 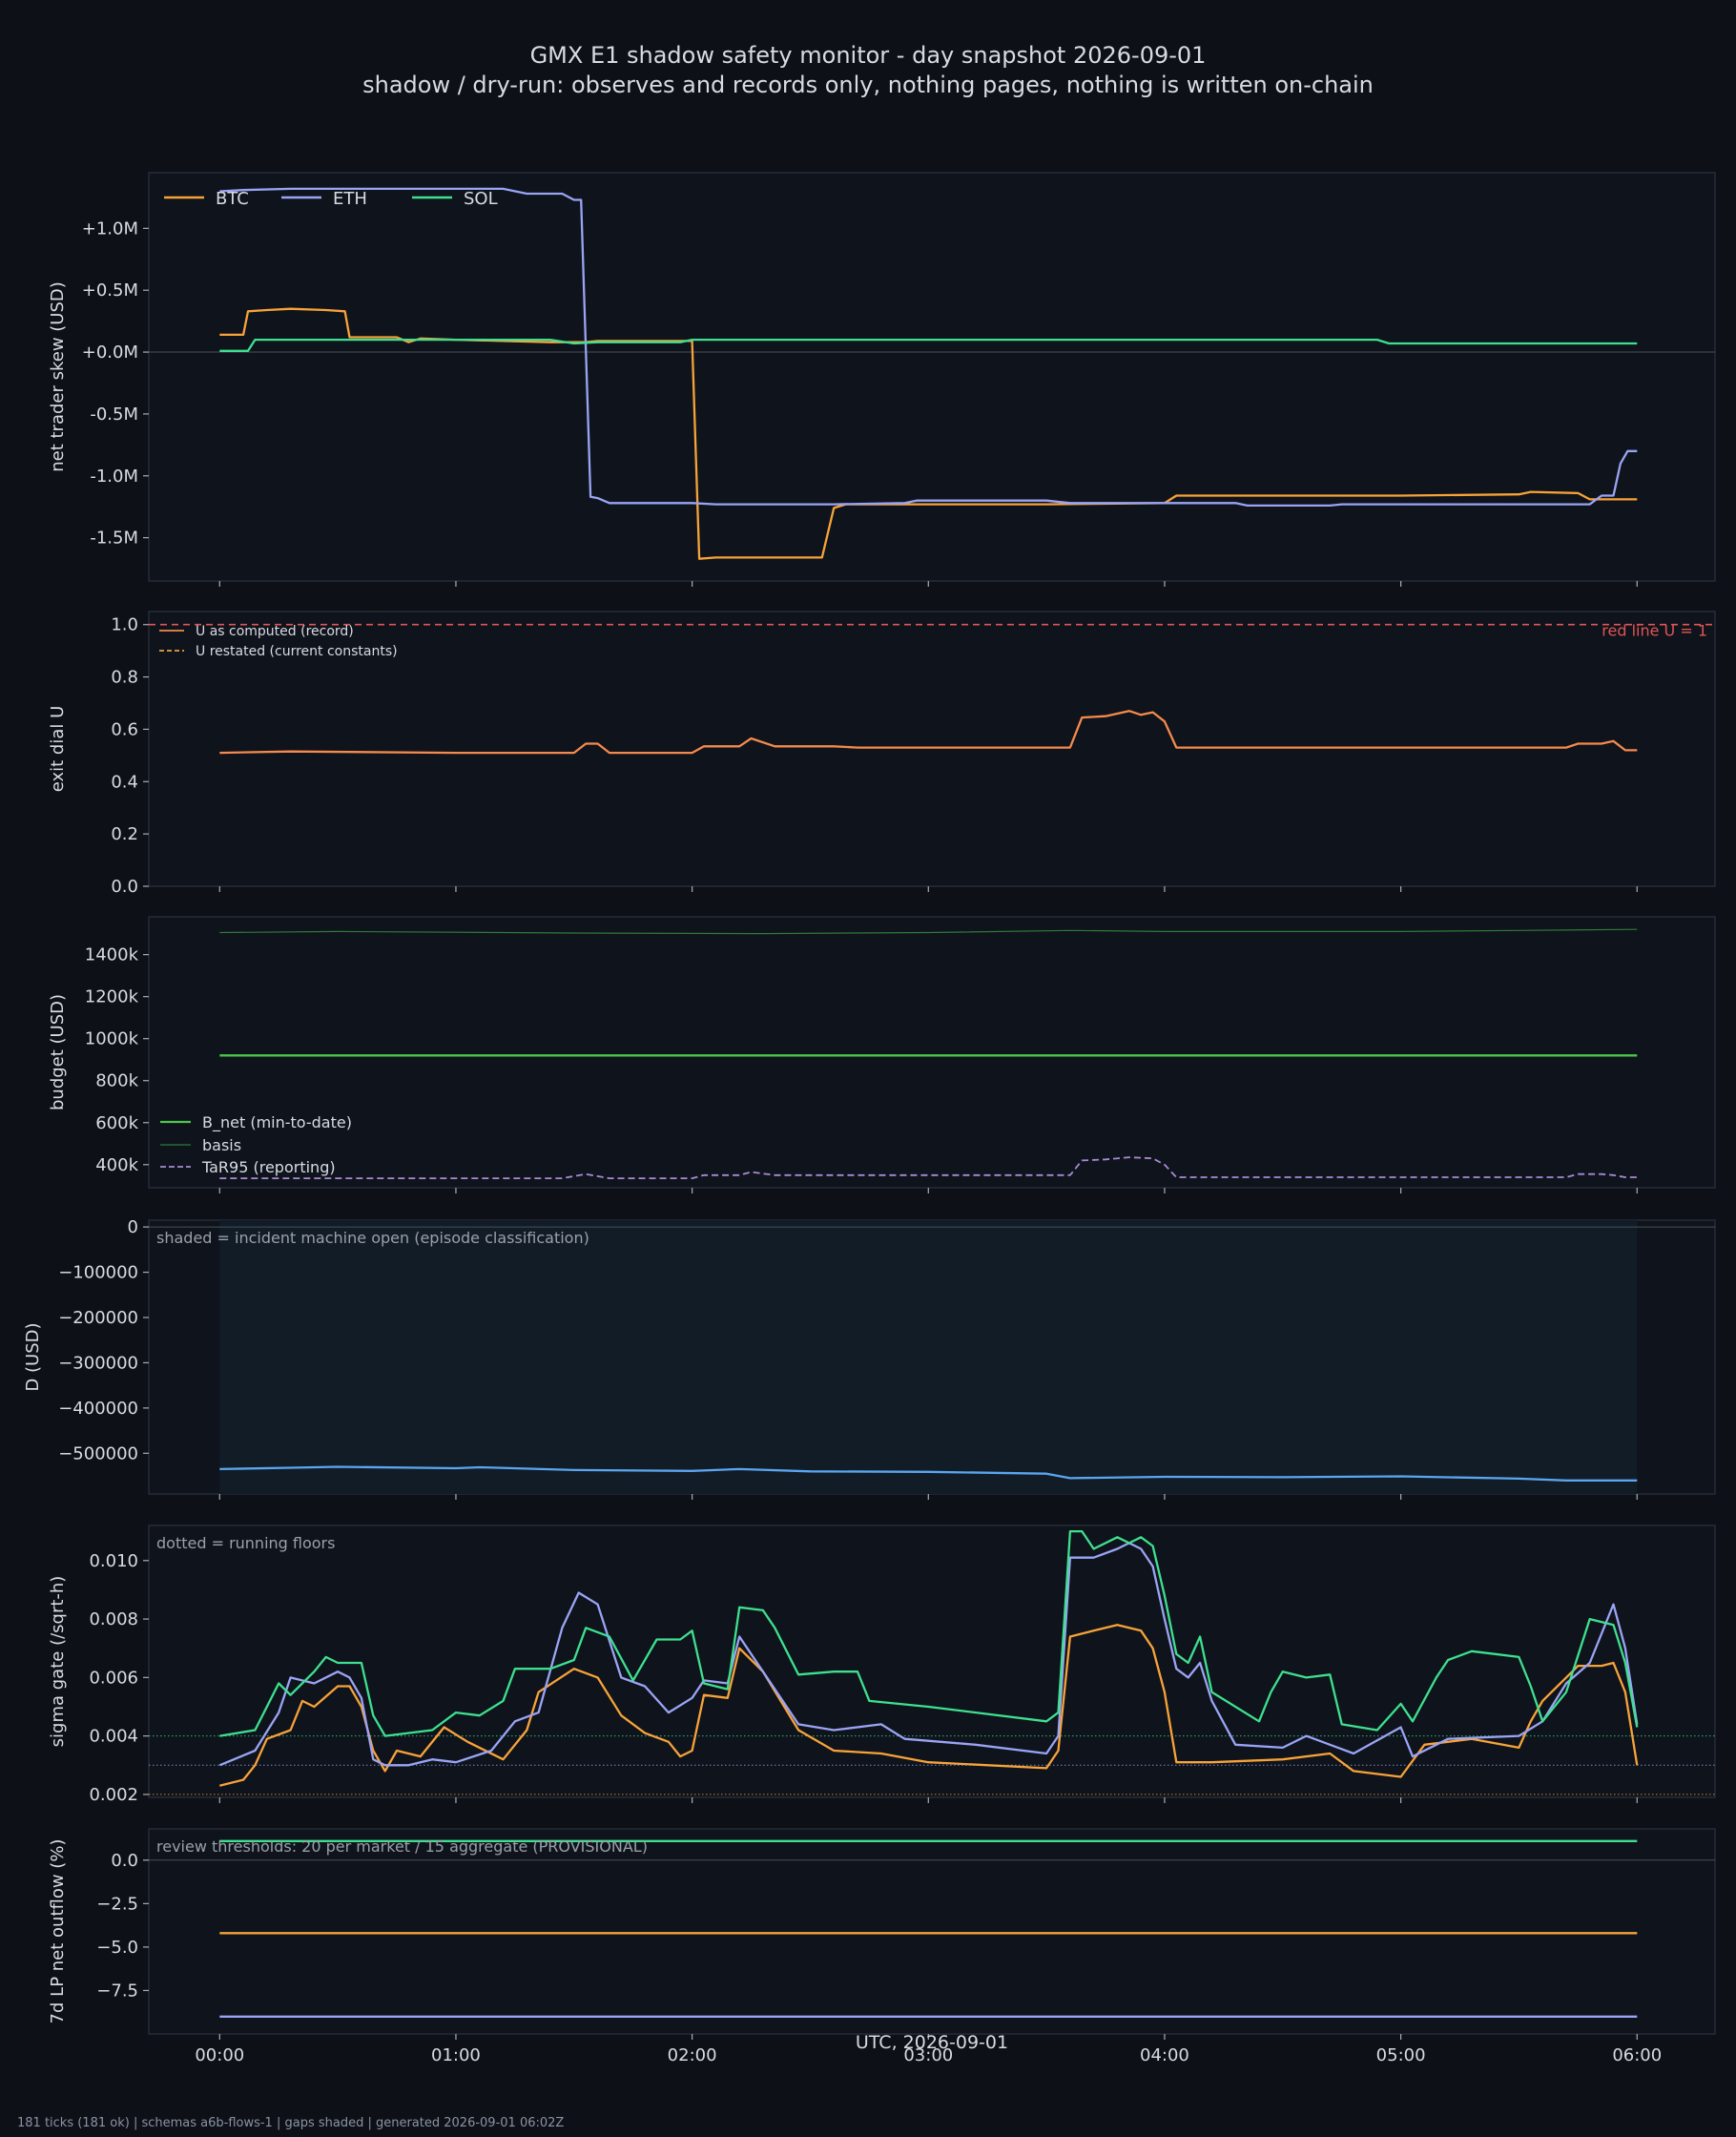 What do you see at coordinates (297, 651) in the screenshot?
I see `legend-label: U restated (current constants)` at bounding box center [297, 651].